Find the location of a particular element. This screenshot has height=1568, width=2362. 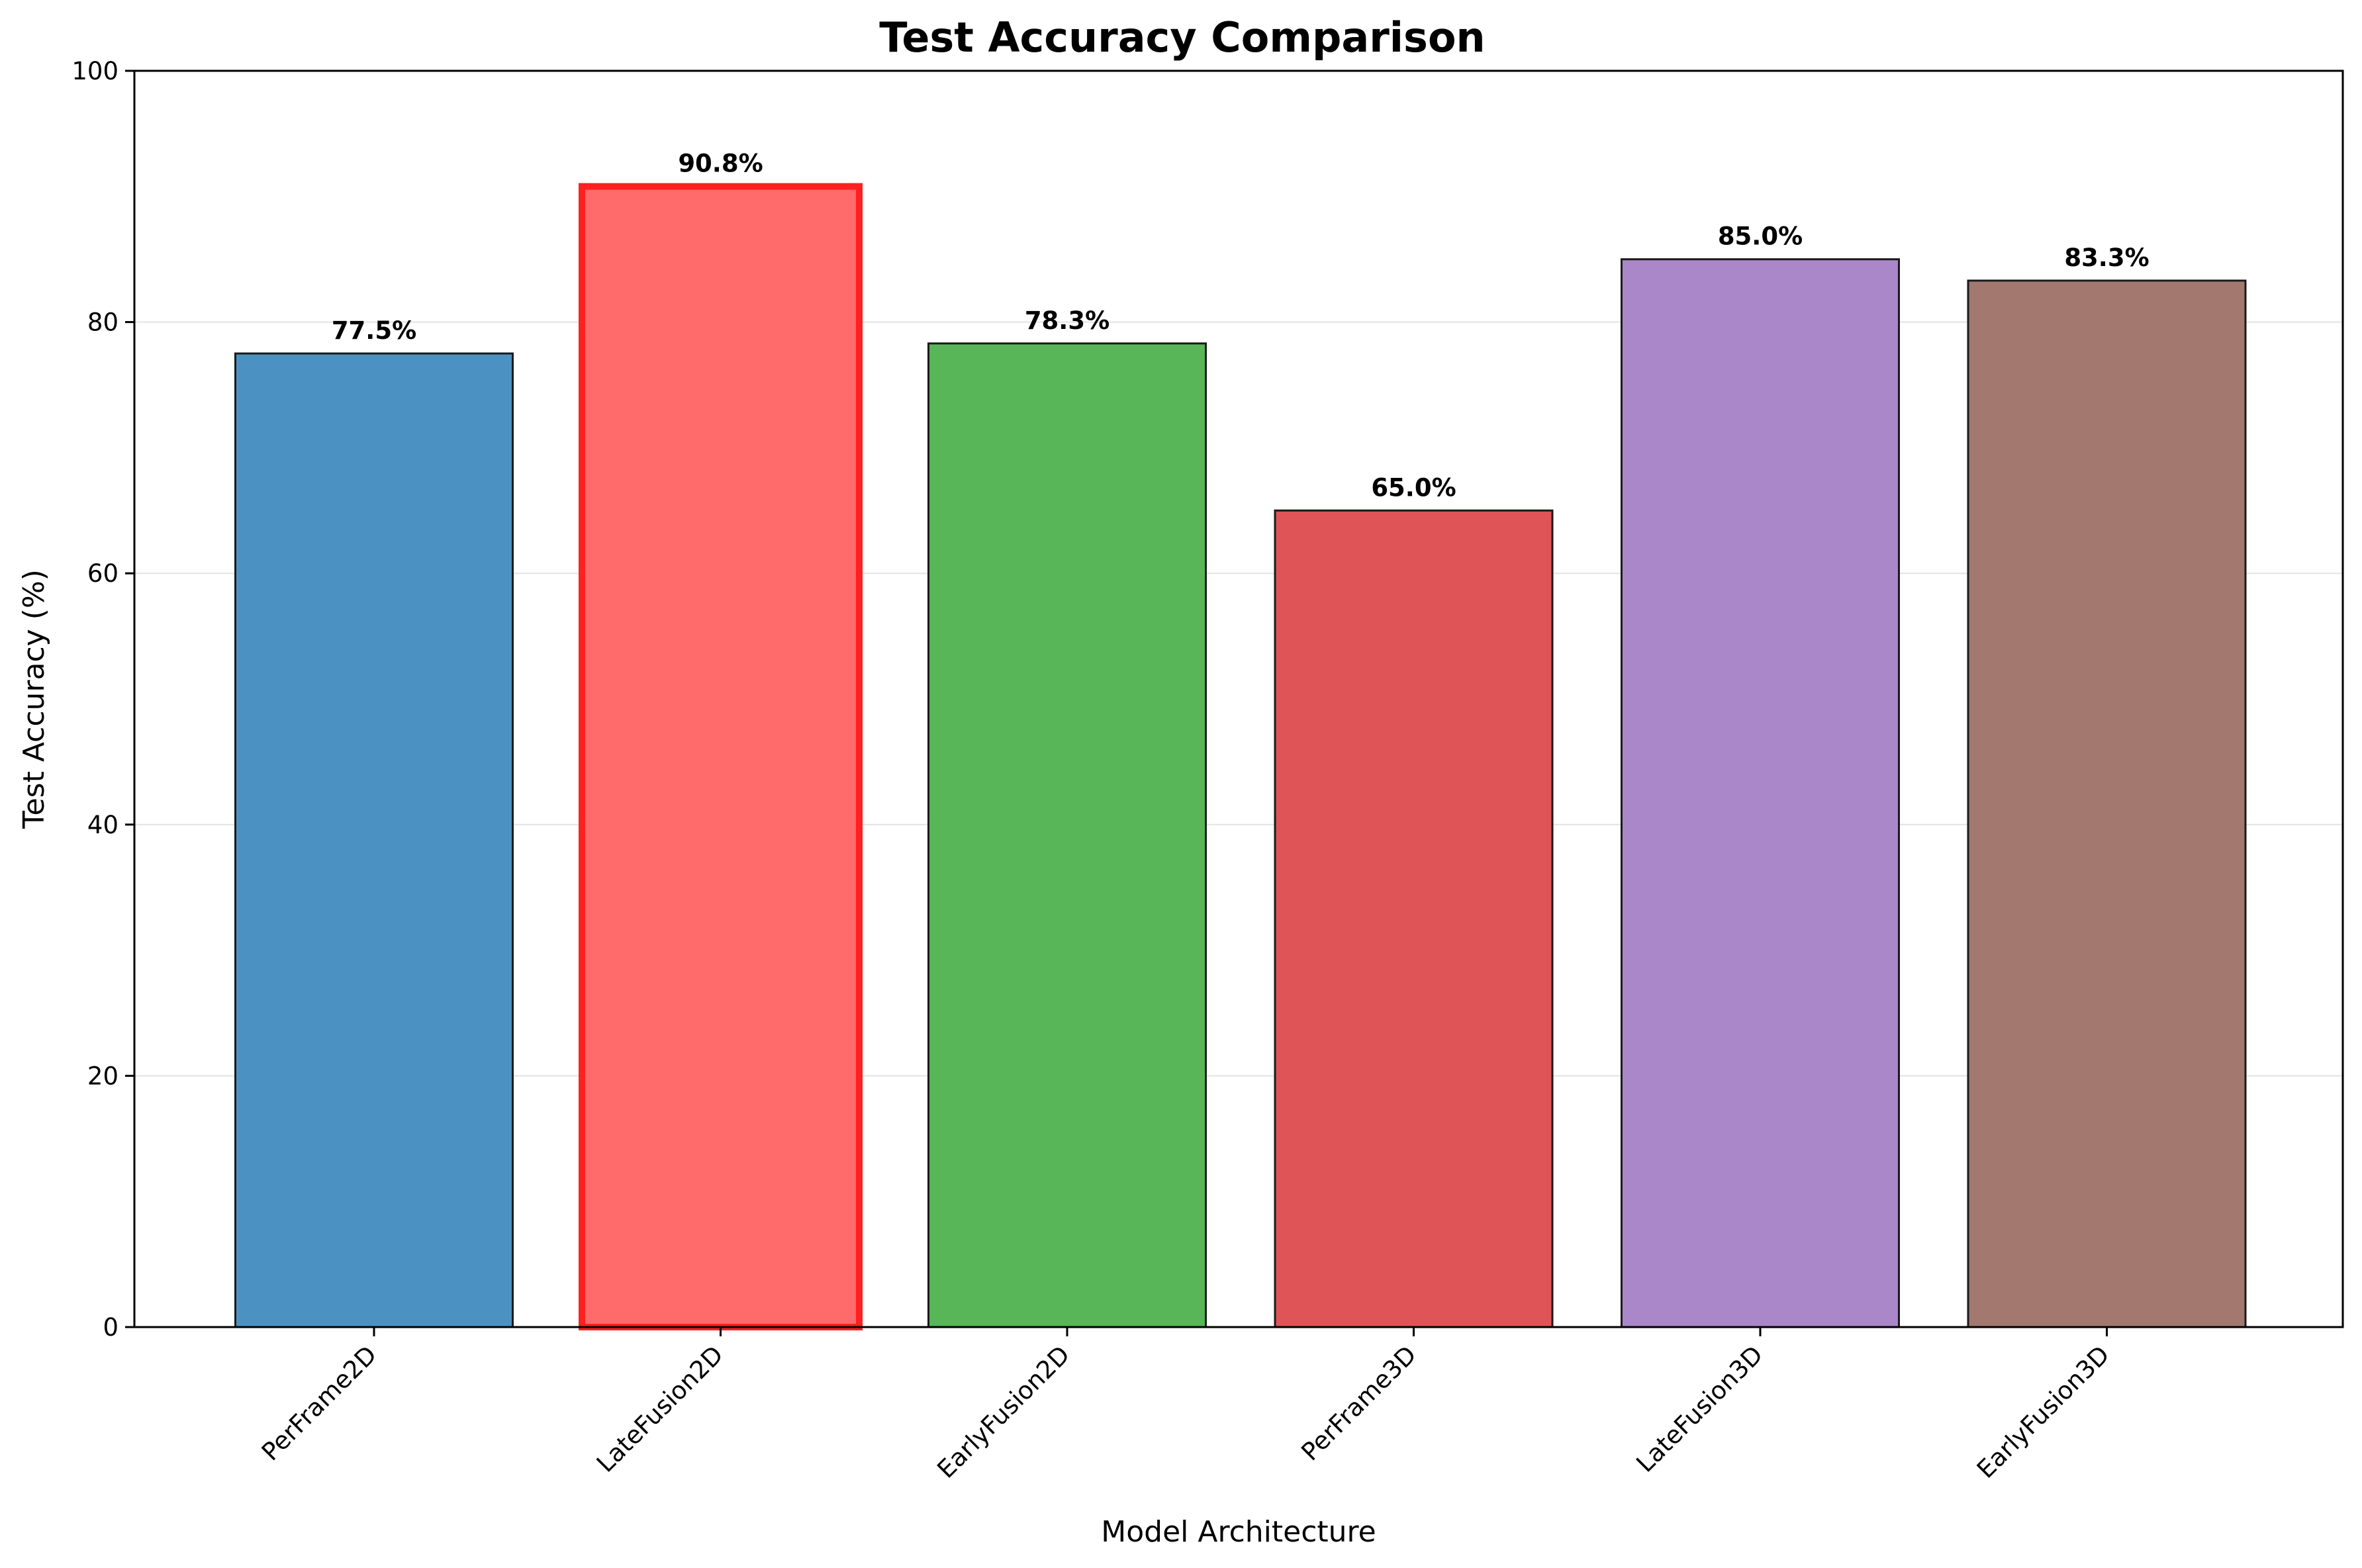

y-axis-ticks: 0 20 40 60 80 100 is located at coordinates (103, 699).